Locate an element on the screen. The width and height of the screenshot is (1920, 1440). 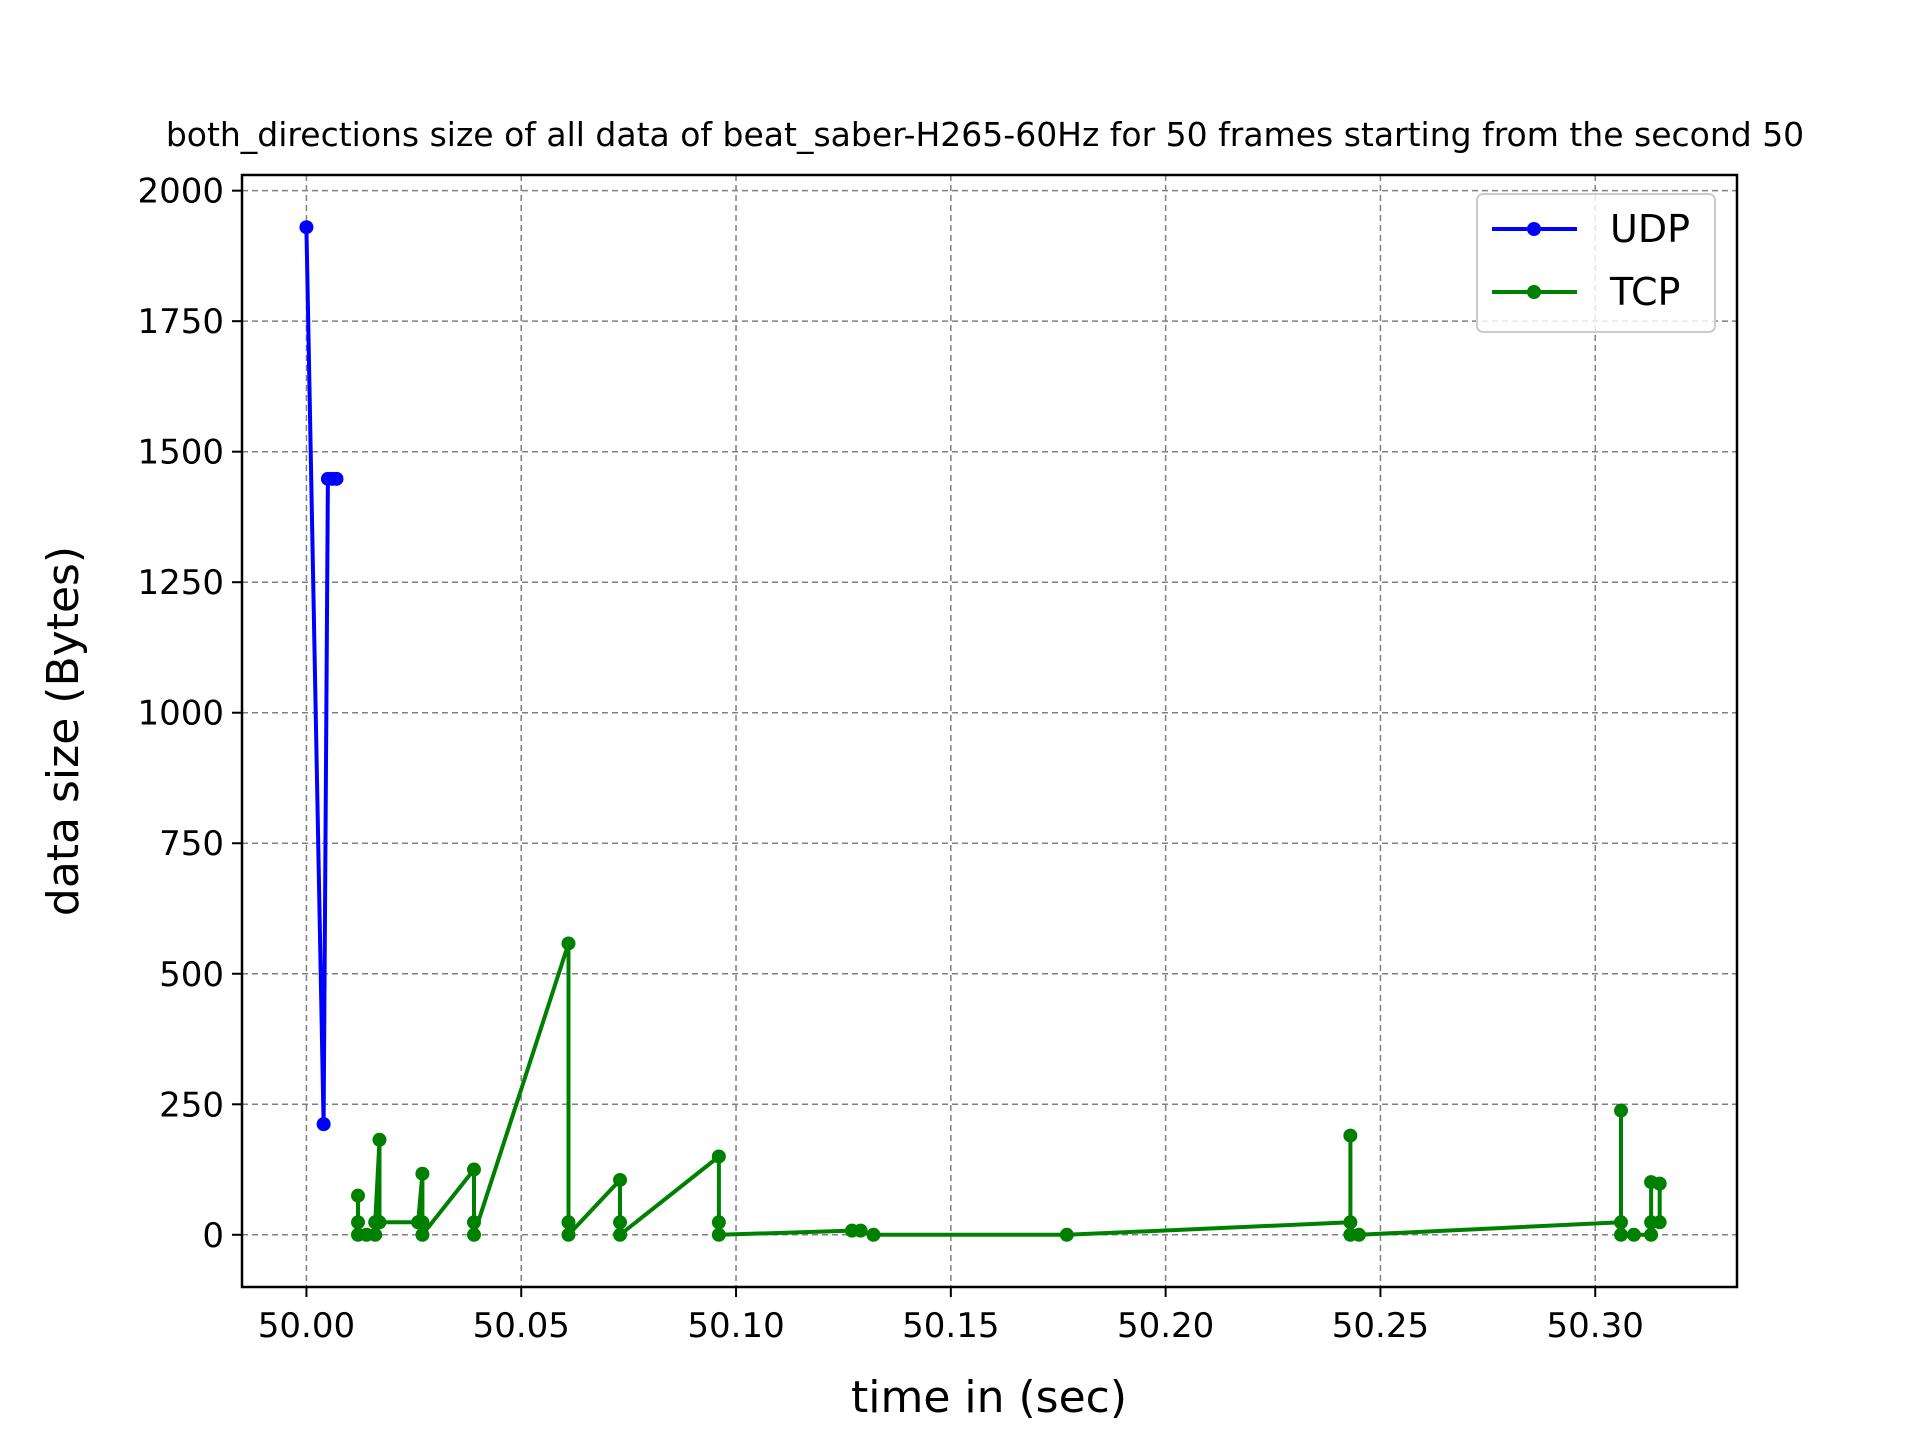
y-tick-label: 750 is located at coordinates (191, 844).